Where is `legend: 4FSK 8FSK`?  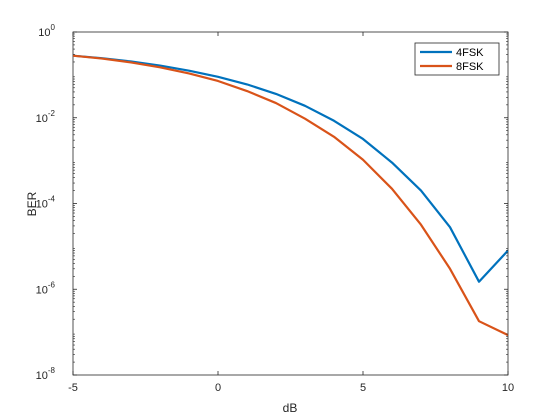 legend: 4FSK 8FSK is located at coordinates (457, 59).